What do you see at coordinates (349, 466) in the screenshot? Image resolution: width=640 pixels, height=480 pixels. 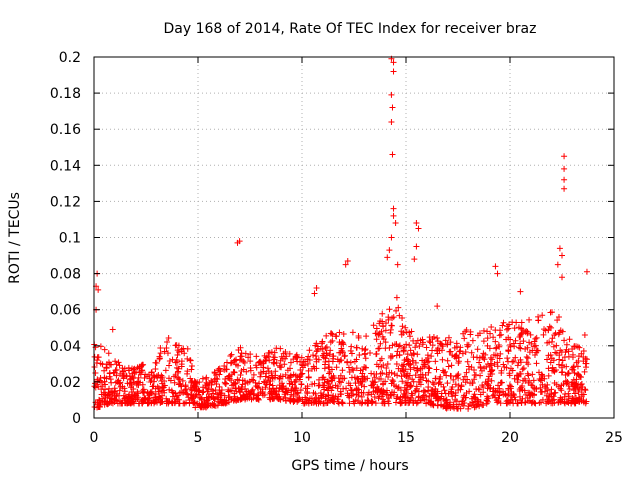 I see `x-axis-label: GPS time / hours` at bounding box center [349, 466].